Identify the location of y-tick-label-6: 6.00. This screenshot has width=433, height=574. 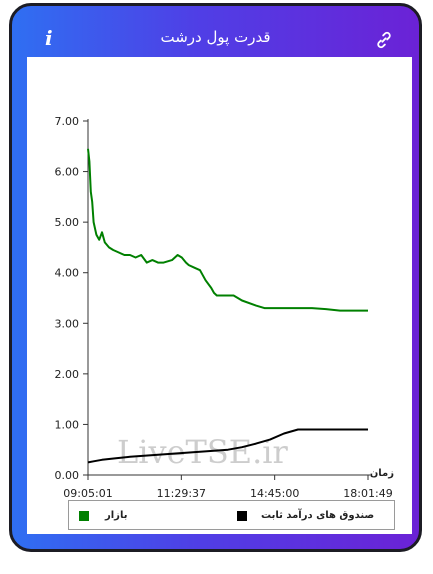
(67, 172).